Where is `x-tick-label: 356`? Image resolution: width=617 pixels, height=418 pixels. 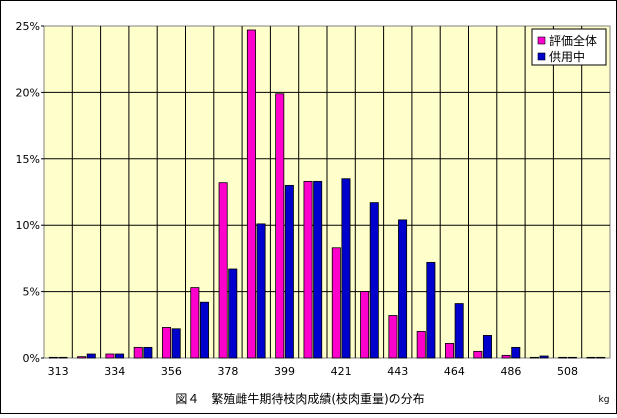
x-tick-label: 356 is located at coordinates (171, 371).